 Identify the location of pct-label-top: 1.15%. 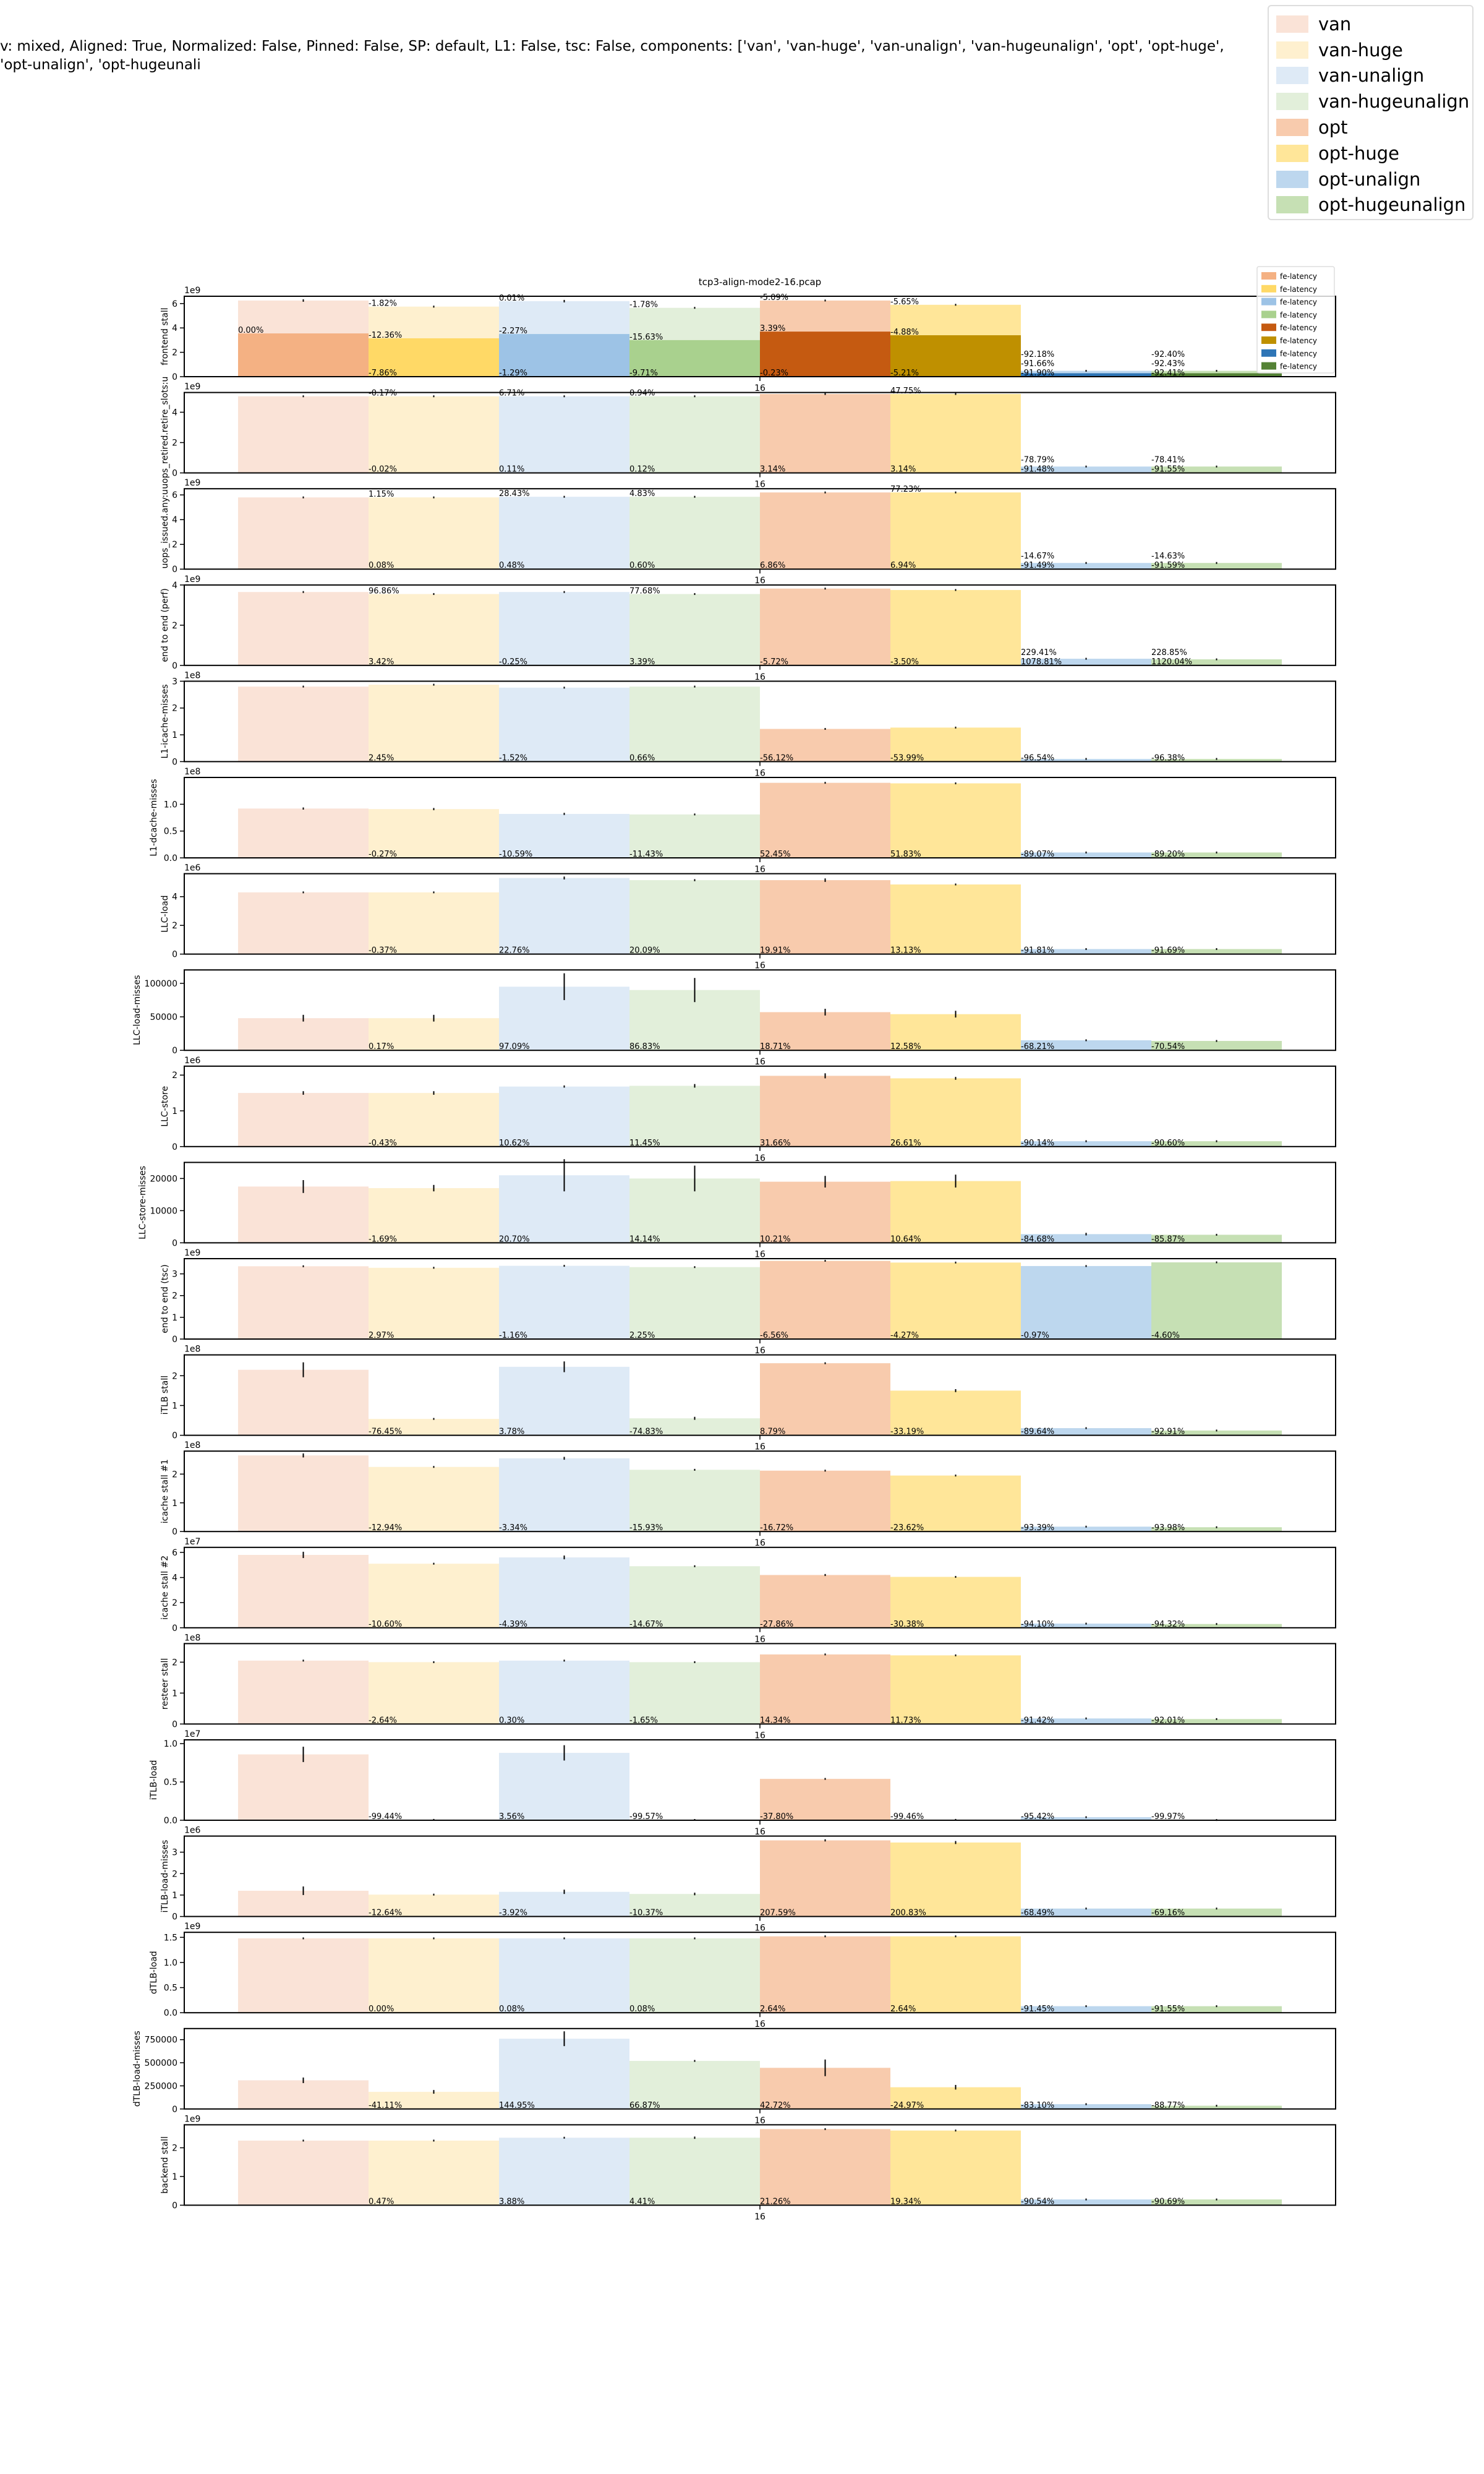
(381, 495).